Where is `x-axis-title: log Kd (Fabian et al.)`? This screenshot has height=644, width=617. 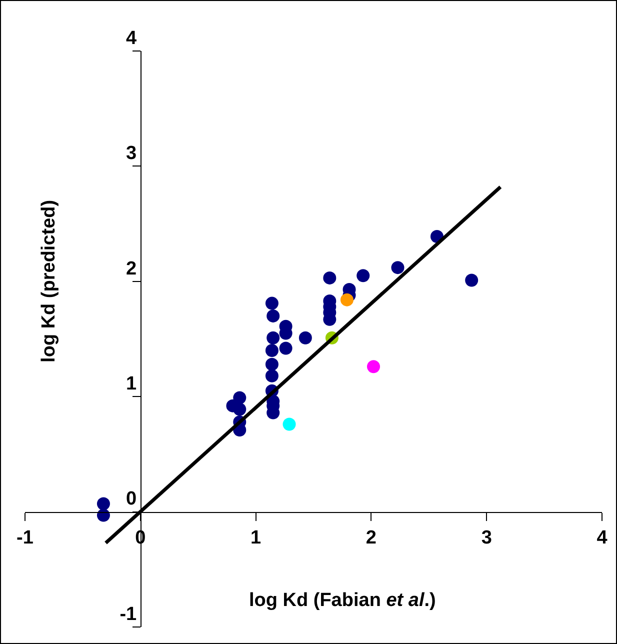 x-axis-title: log Kd (Fabian et al.) is located at coordinates (342, 600).